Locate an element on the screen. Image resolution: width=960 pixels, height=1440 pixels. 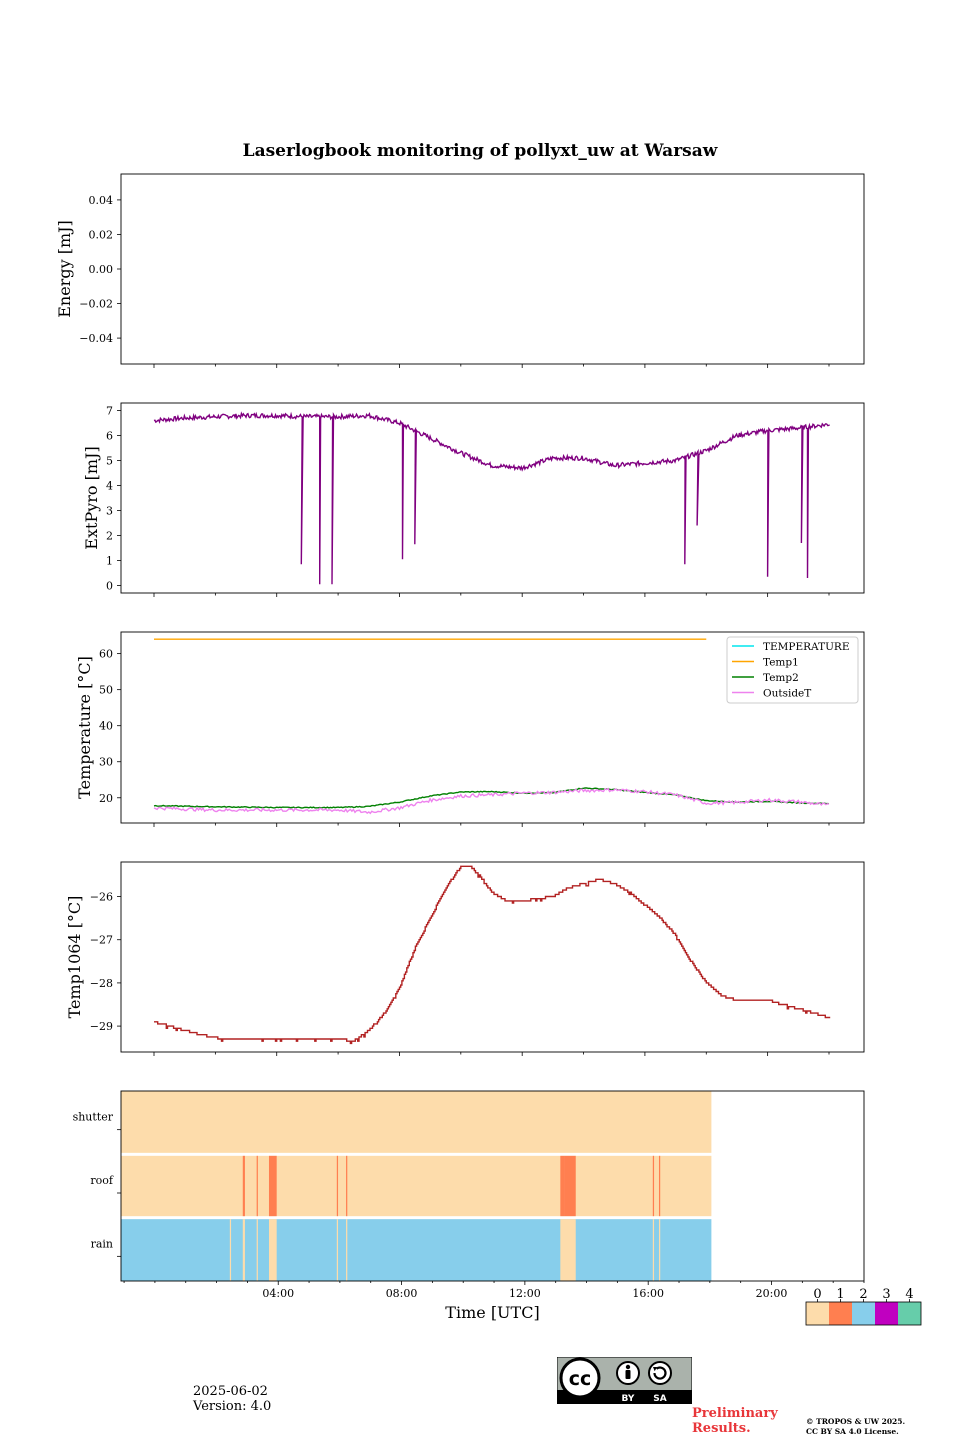
panel-1: −0.04 −0.02 0.00 0.02 0.04 Energy [mJ] is located at coordinates (460, 270).